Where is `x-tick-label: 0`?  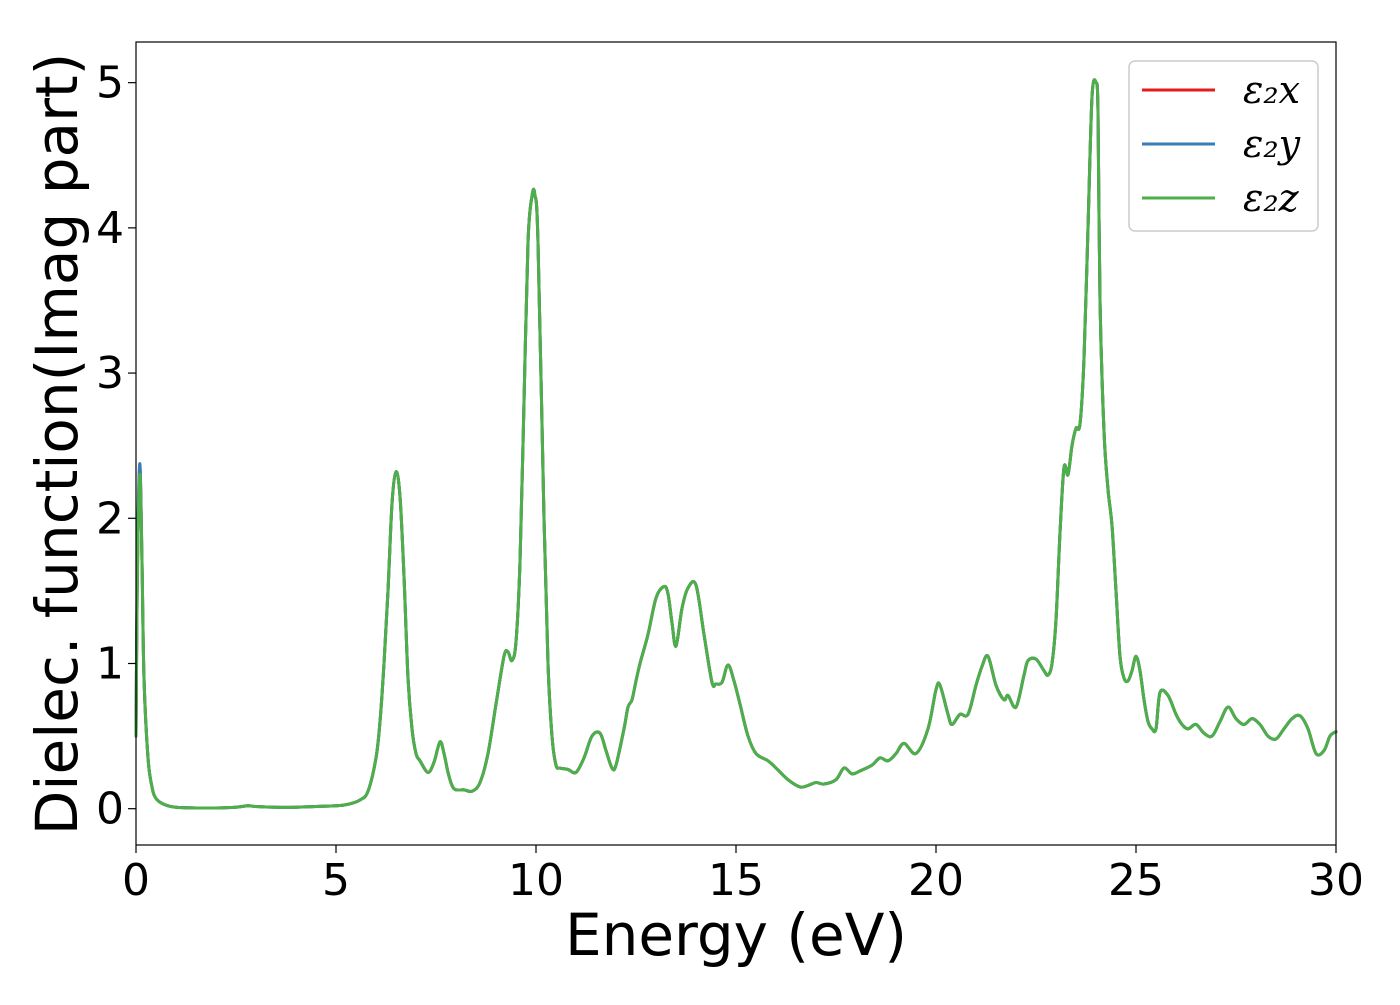 x-tick-label: 0 is located at coordinates (136, 880).